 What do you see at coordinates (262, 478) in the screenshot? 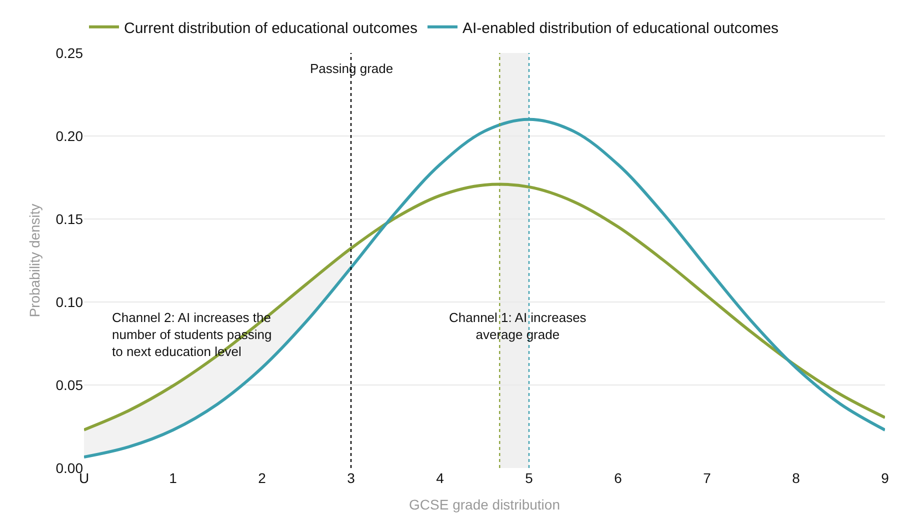
I see `x-tick-label: 2` at bounding box center [262, 478].